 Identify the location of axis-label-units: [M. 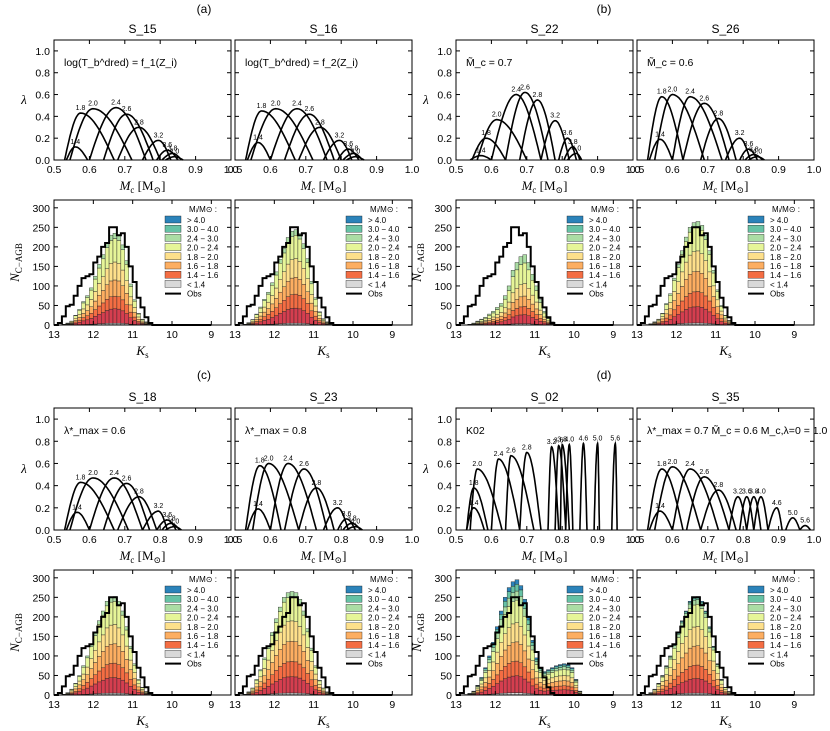
(144, 185).